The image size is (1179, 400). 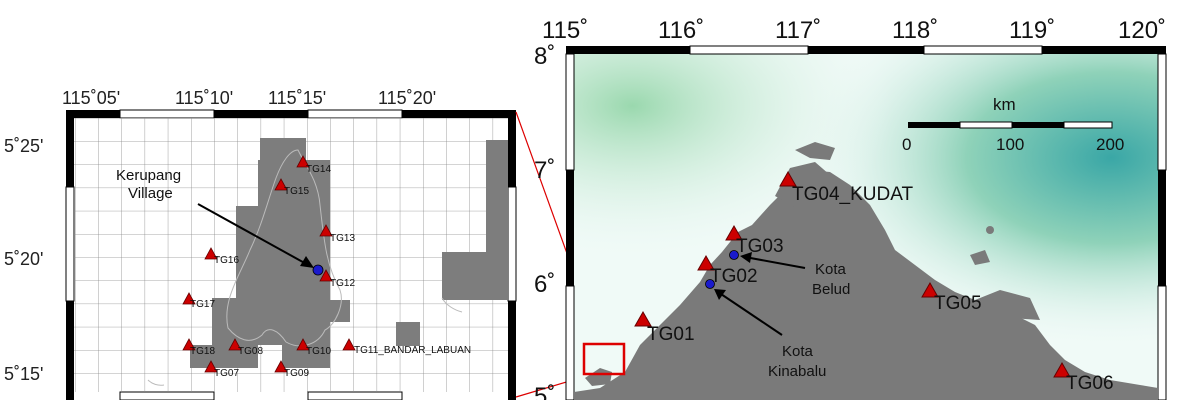 What do you see at coordinates (1032, 30) in the screenshot?
I see `right-lon-tick: 119˚` at bounding box center [1032, 30].